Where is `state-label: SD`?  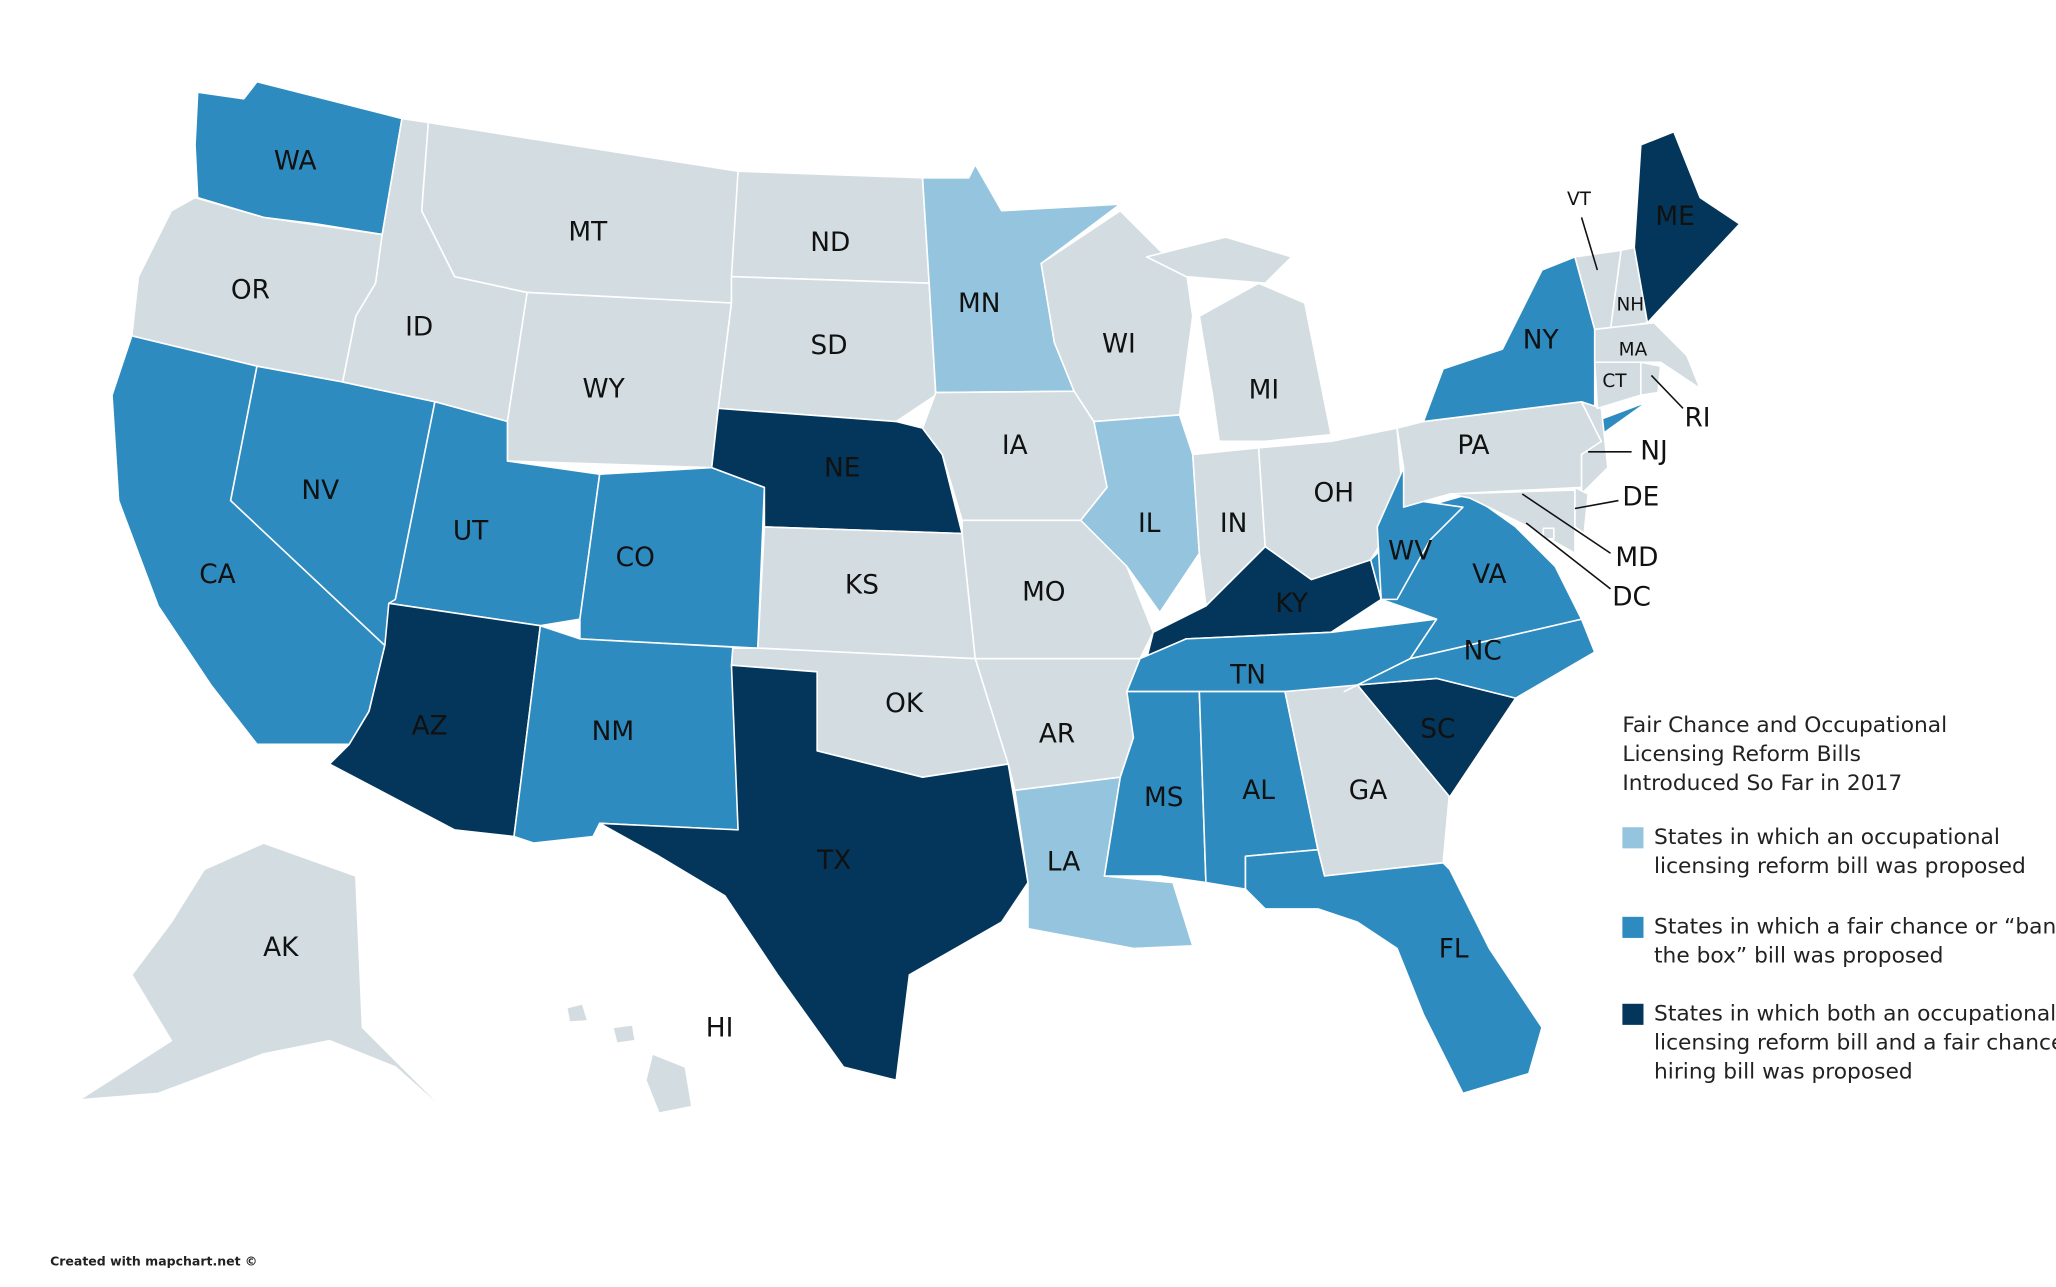
state-label: SD is located at coordinates (828, 346).